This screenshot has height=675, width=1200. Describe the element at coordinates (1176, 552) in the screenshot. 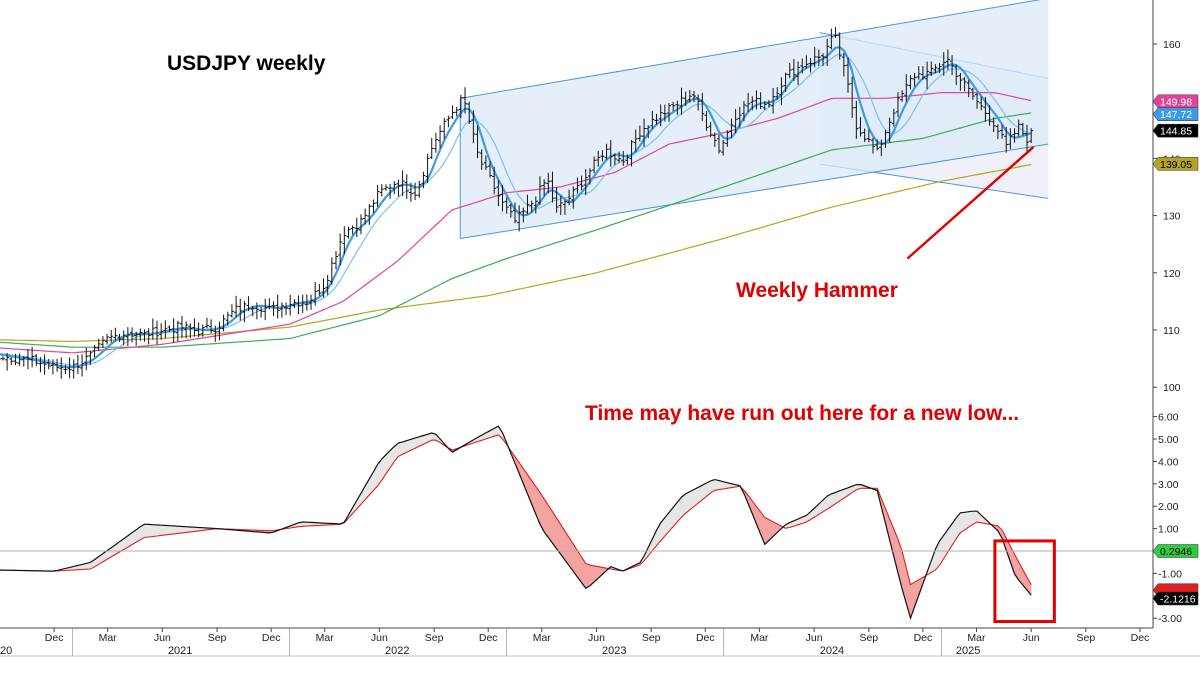

I see `badge-osc-zero-text: 0.2946` at that location.